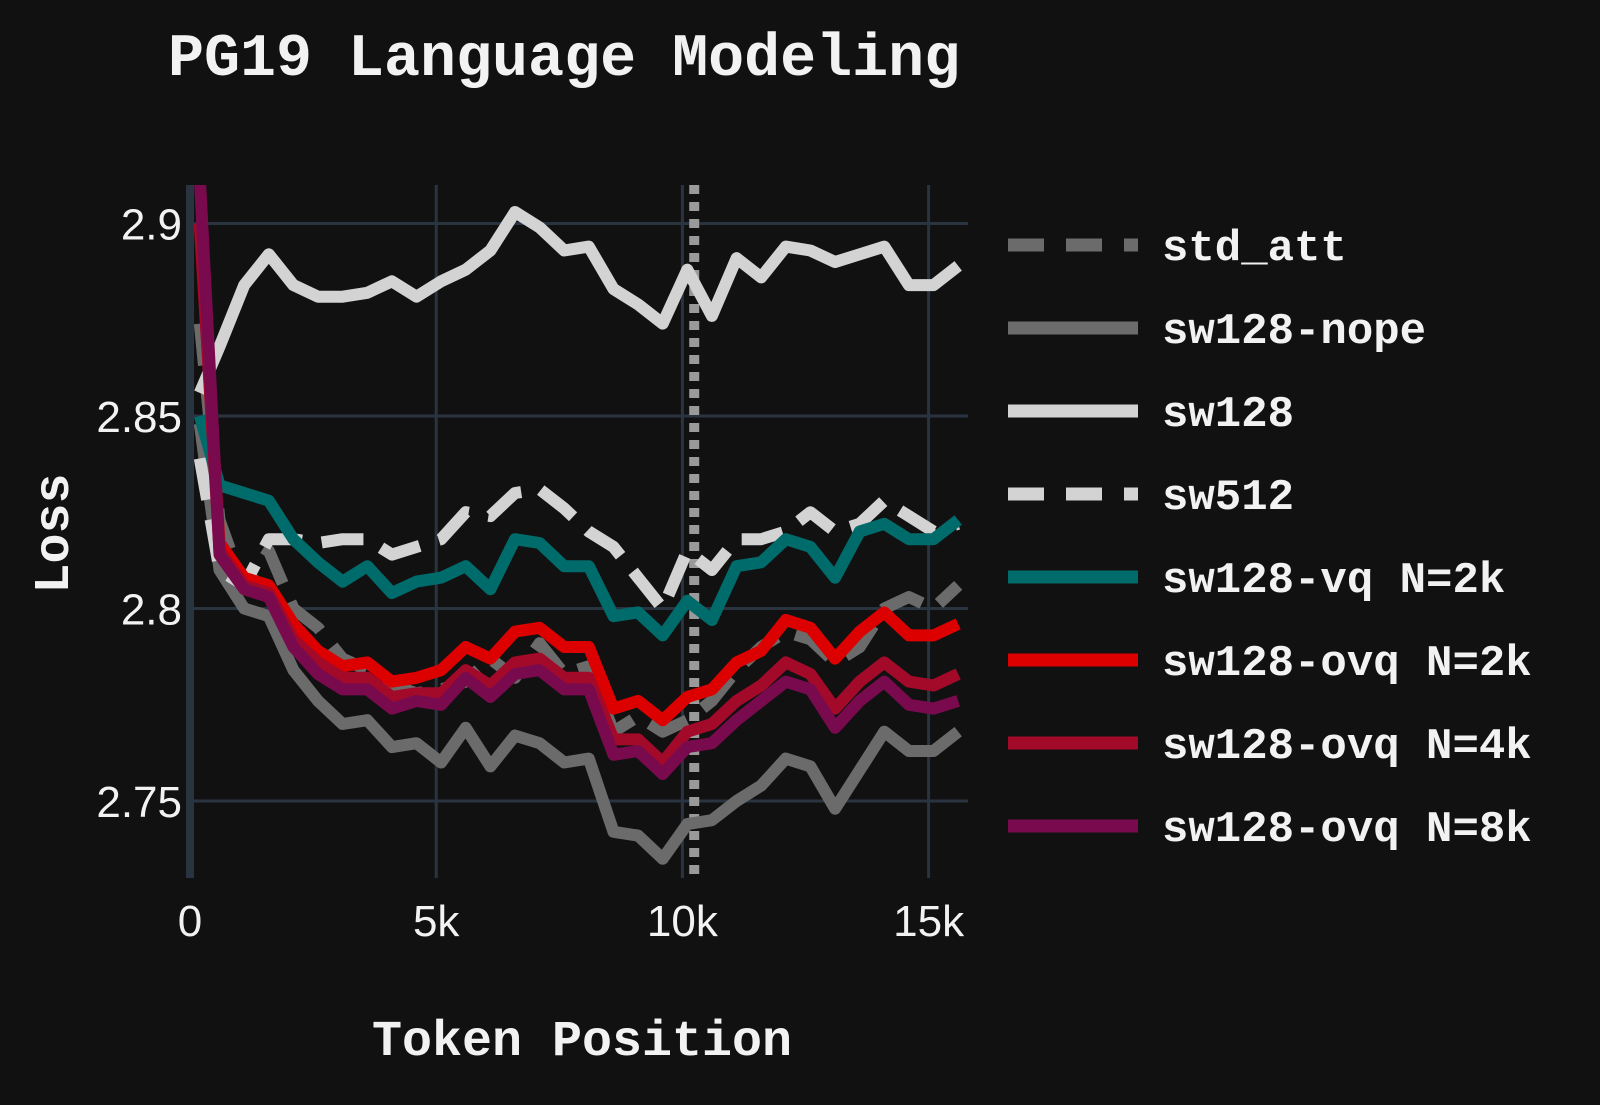  Describe the element at coordinates (55, 533) in the screenshot. I see `y-axis-title: Loss` at that location.